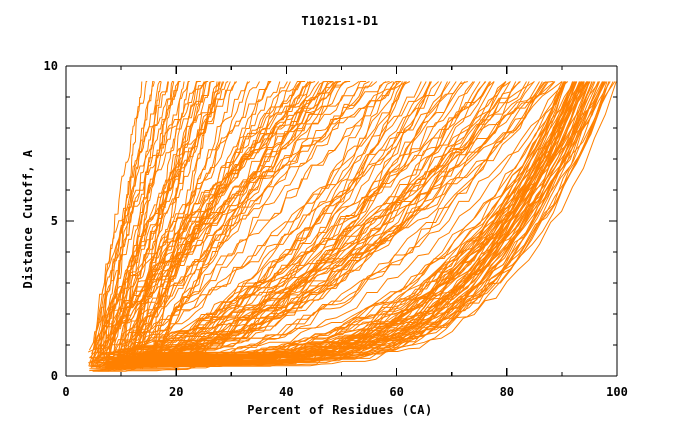 This screenshot has height=440, width=680. Describe the element at coordinates (176, 392) in the screenshot. I see `x-tick-label: 20` at that location.